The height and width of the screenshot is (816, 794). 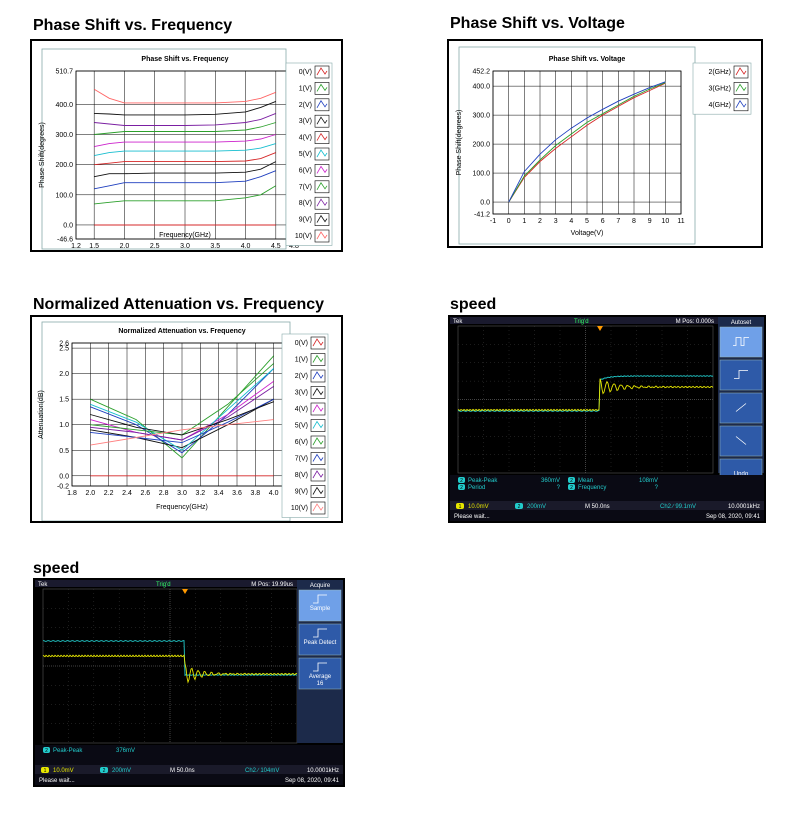 I want to click on undo-autoset-label: Undo, so click(x=741, y=475).